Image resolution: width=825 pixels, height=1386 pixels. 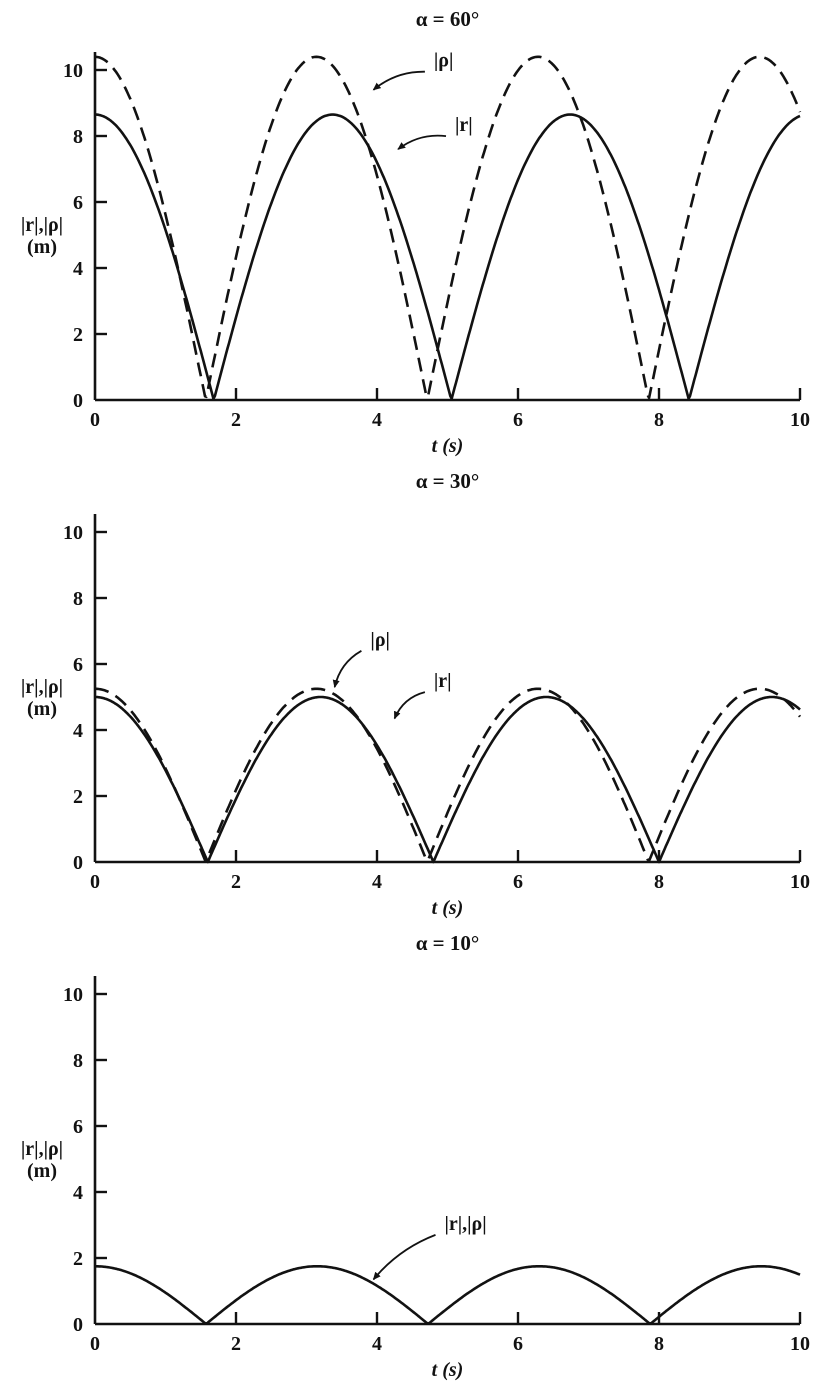 What do you see at coordinates (448, 19) in the screenshot?
I see `chart-title: α = 60°` at bounding box center [448, 19].